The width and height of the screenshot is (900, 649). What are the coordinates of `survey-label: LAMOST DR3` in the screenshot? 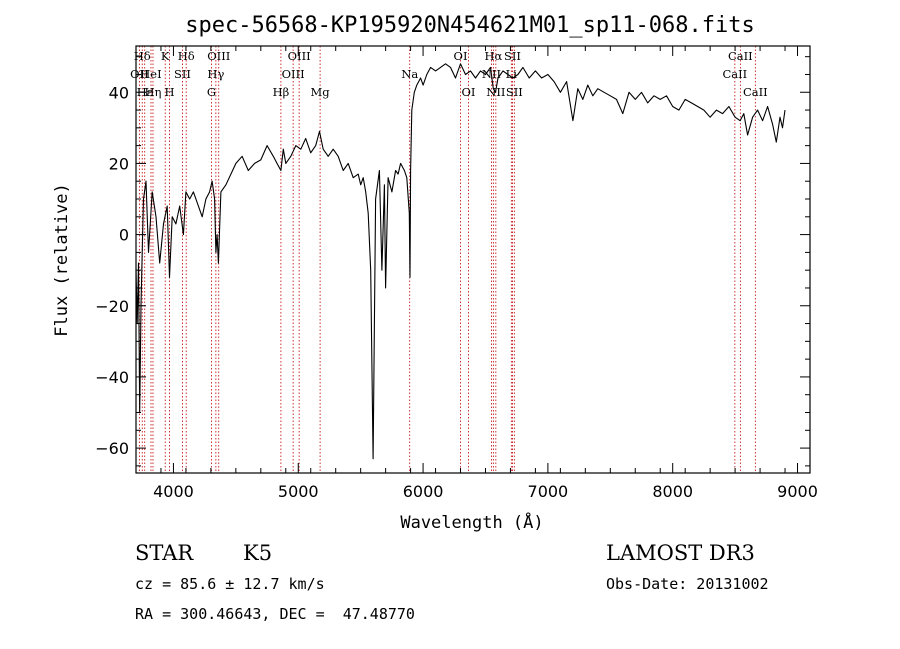 It's located at (680, 553).